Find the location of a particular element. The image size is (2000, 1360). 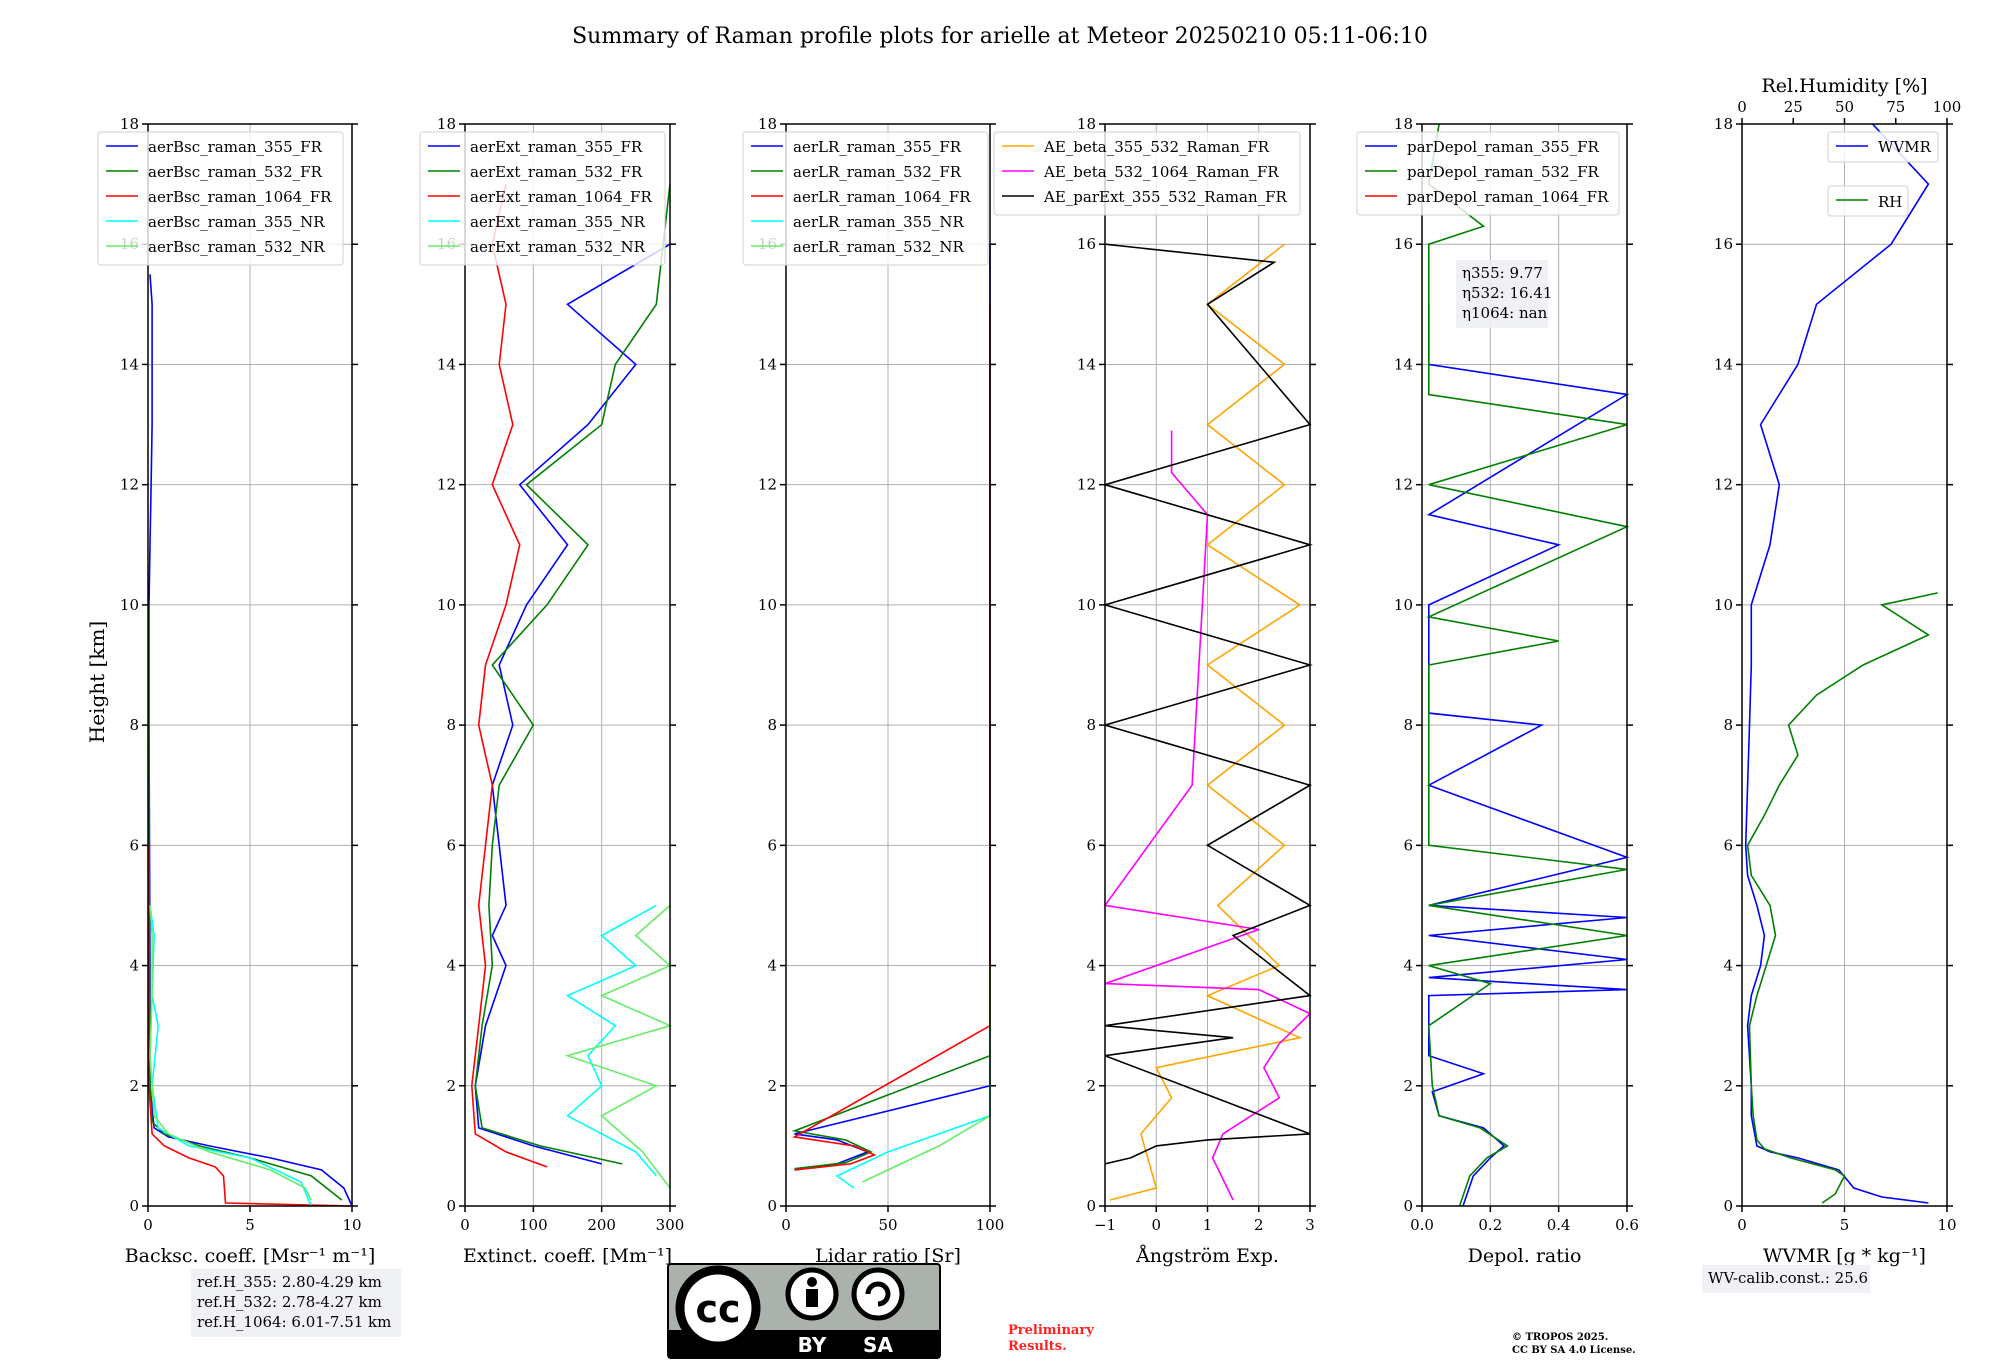

series-line-aerExt_raman_532_FR is located at coordinates (572, 674).